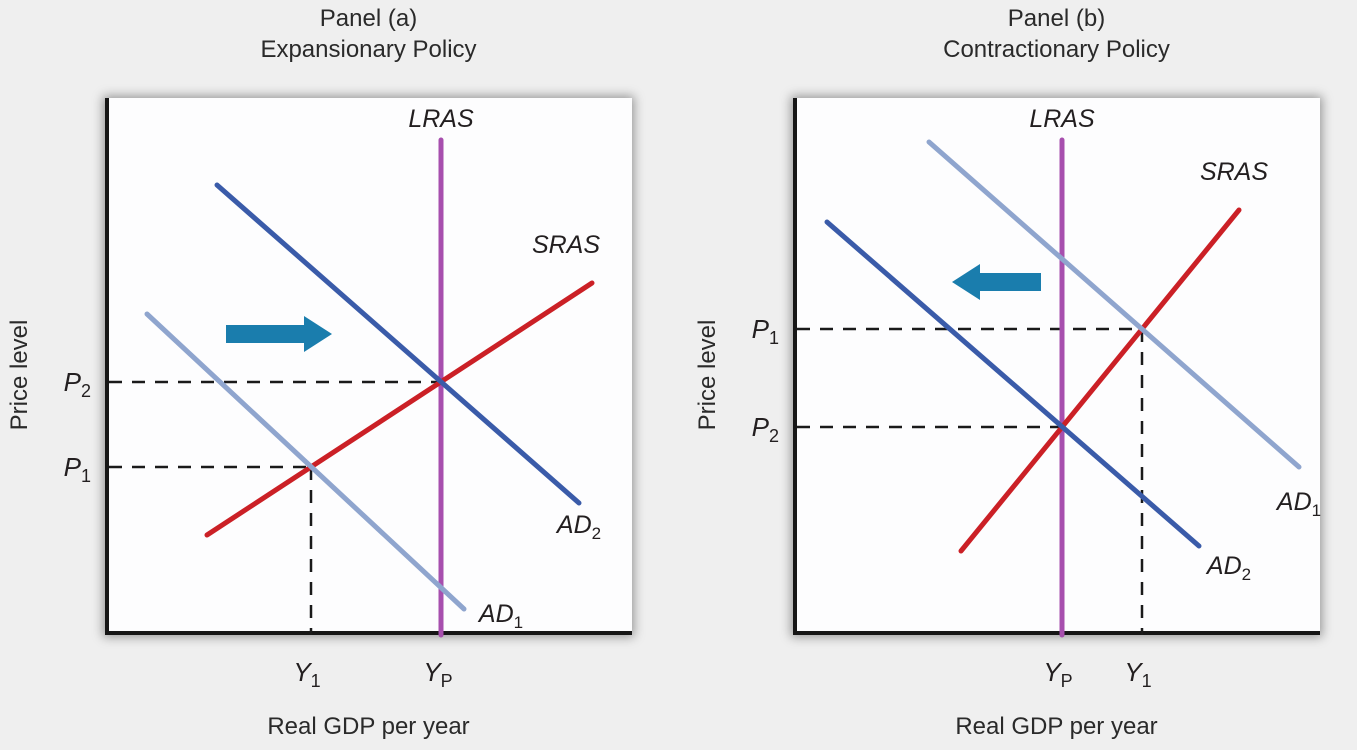 The width and height of the screenshot is (1357, 750). I want to click on panel-b-title: Panel (b) Contractionary Policy, so click(1057, 34).